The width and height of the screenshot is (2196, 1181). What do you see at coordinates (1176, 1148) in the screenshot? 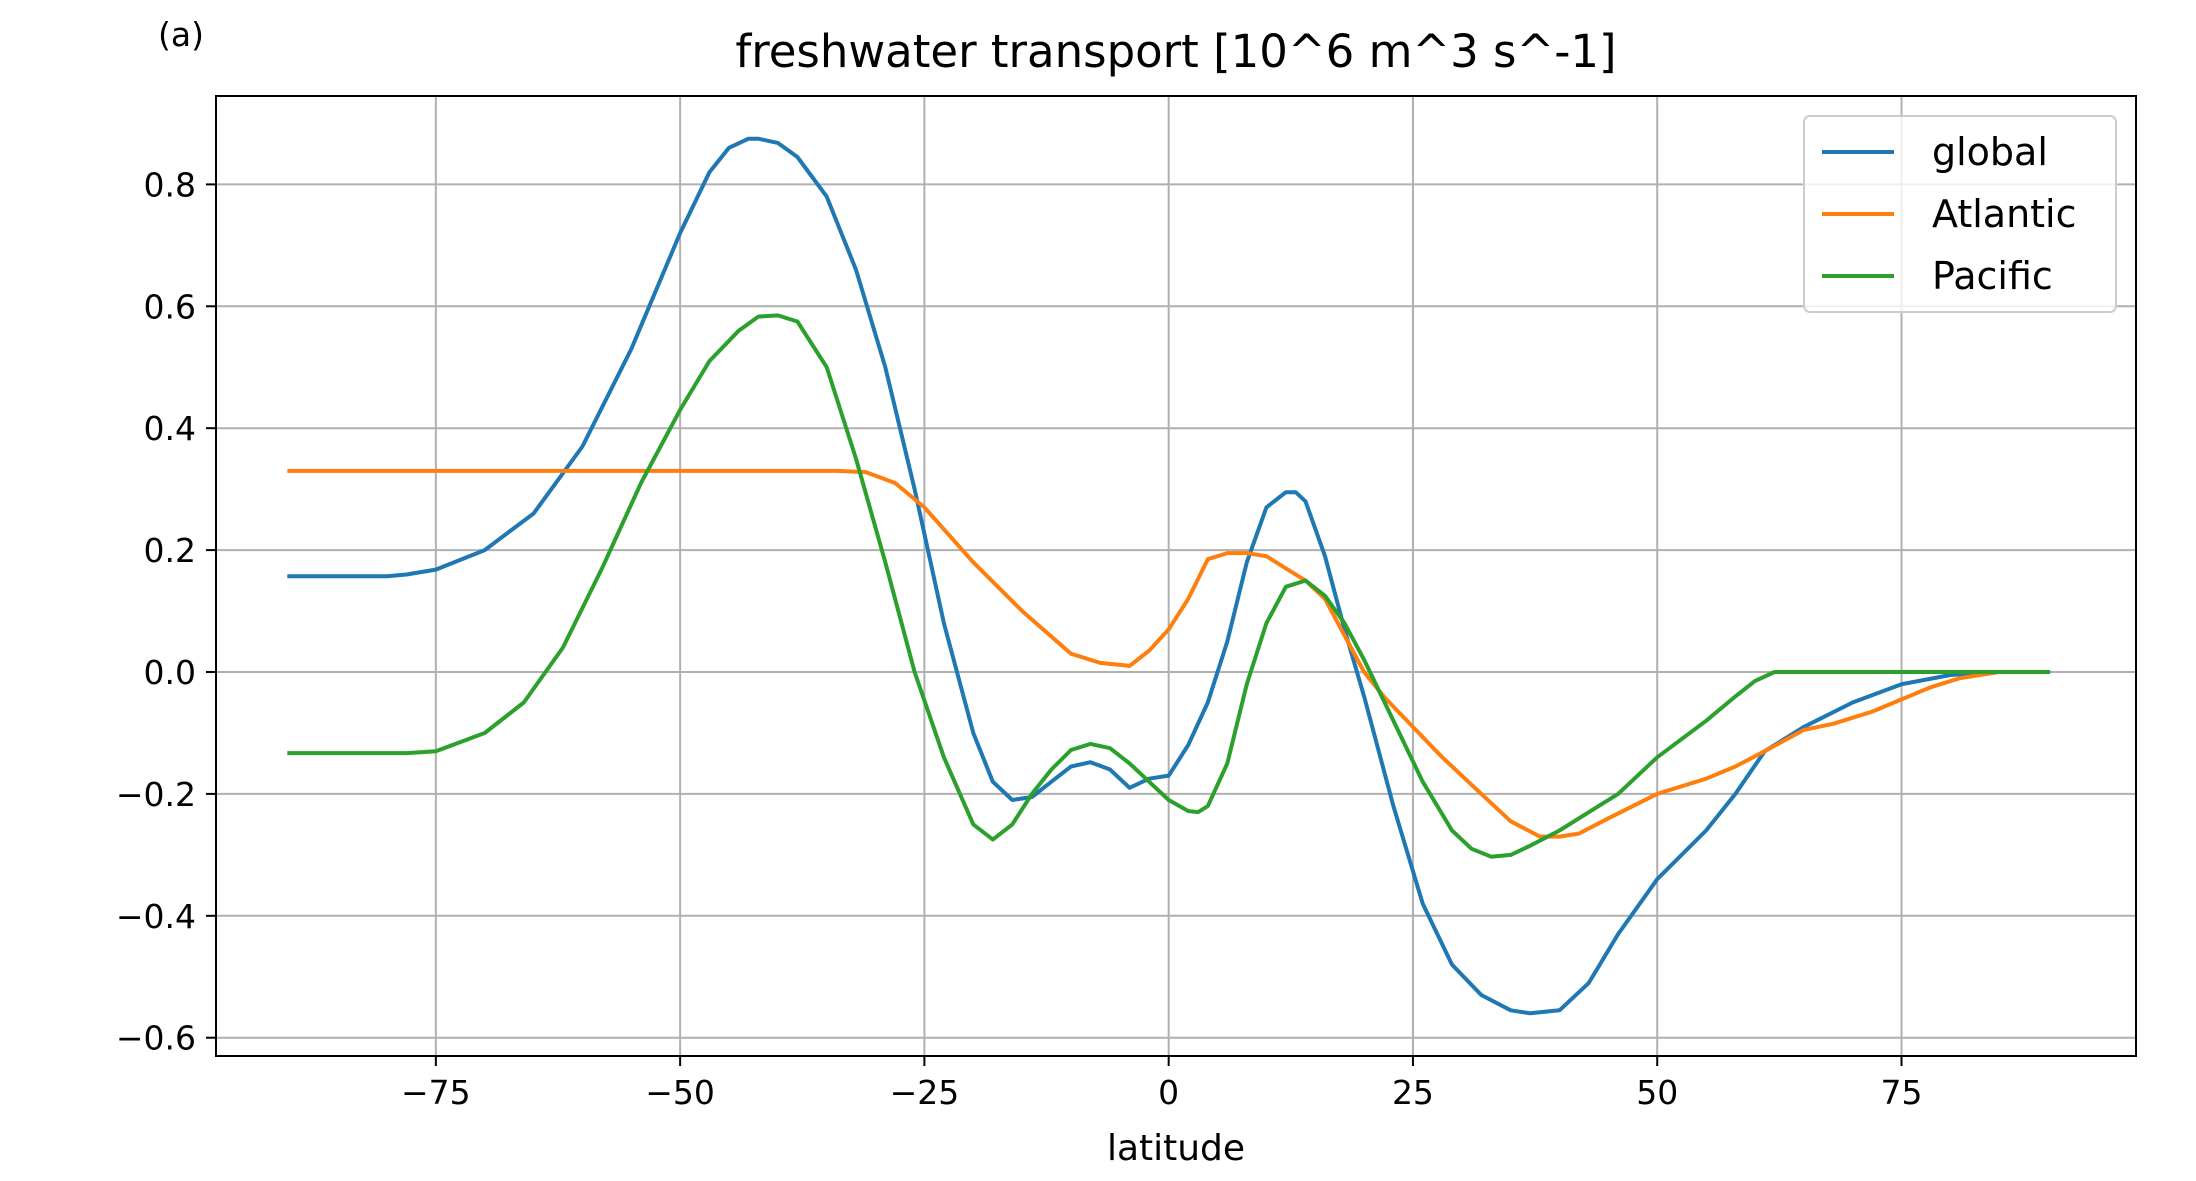
I see `x-axis-label: latitude` at bounding box center [1176, 1148].